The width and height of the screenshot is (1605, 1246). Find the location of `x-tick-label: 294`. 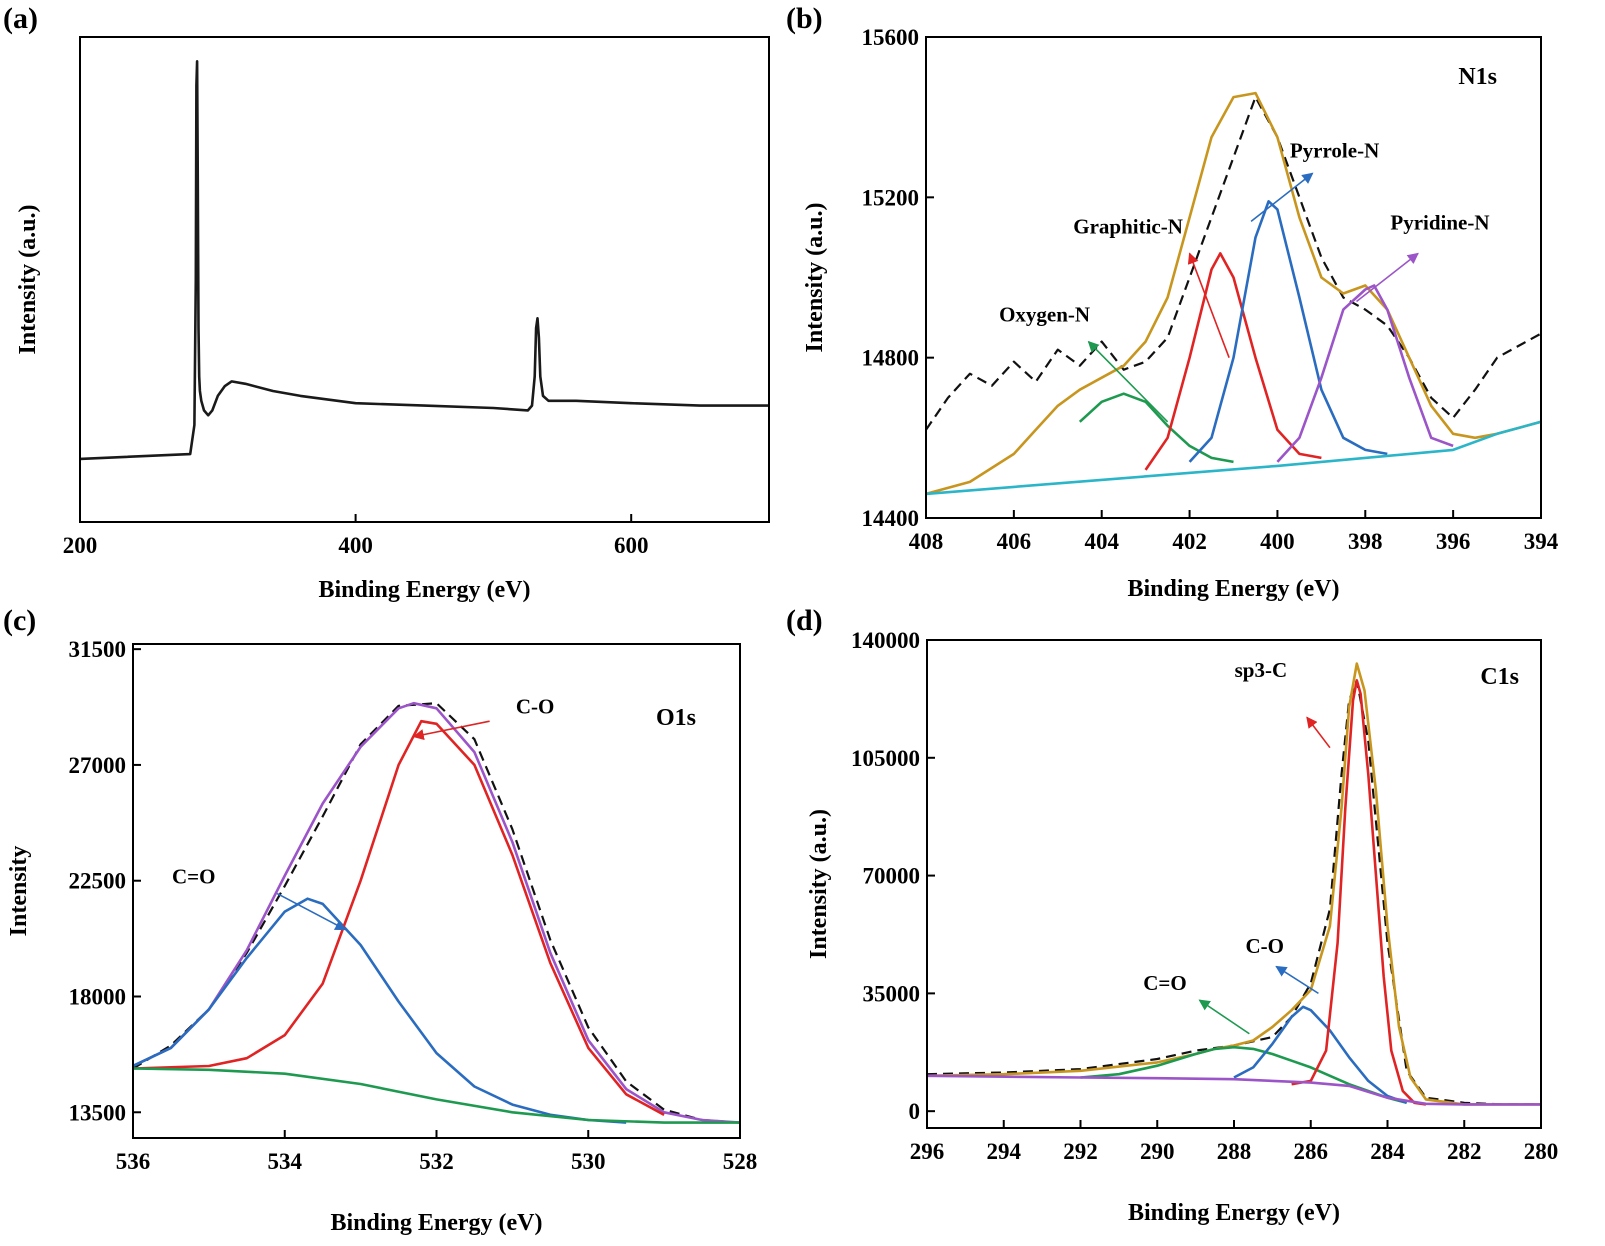

x-tick-label: 294 is located at coordinates (1004, 1151).